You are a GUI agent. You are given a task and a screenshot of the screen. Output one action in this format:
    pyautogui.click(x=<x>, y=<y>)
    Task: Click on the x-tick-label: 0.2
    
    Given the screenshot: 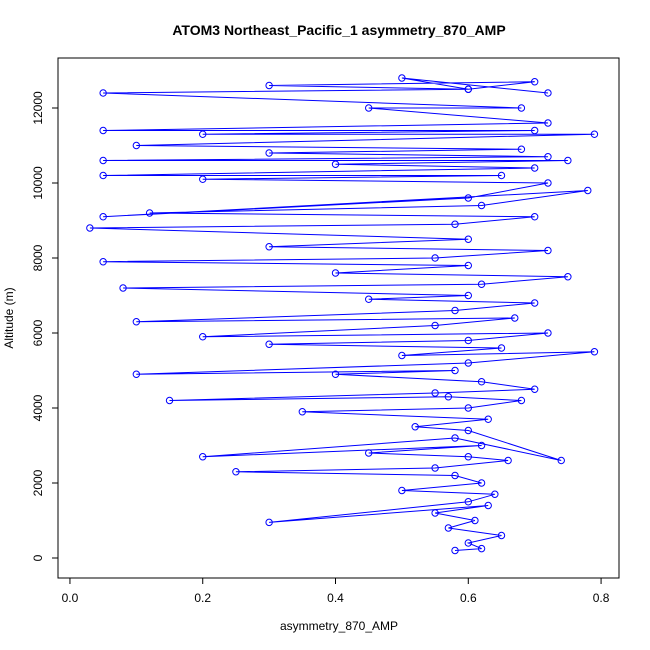 What is the action you would take?
    pyautogui.click(x=202, y=598)
    